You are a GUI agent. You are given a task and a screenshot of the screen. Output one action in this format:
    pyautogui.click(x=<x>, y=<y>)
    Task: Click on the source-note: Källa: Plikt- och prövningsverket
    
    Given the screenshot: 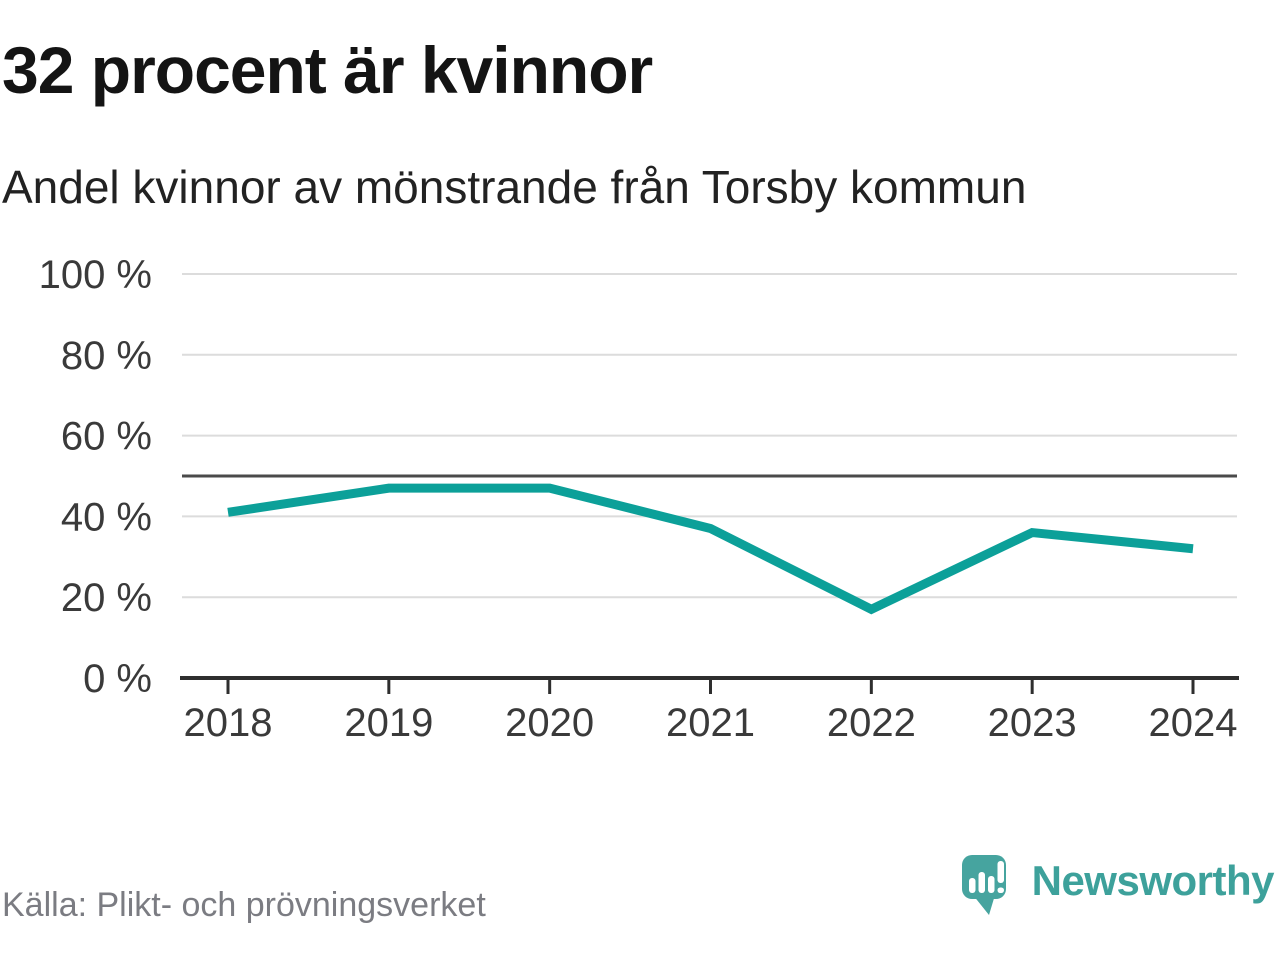 What is the action you would take?
    pyautogui.click(x=244, y=905)
    